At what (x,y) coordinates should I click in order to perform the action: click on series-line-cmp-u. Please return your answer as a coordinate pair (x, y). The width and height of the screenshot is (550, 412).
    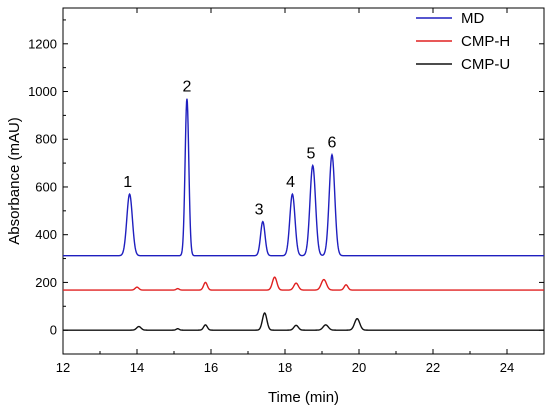
    Looking at the image, I should click on (303, 321).